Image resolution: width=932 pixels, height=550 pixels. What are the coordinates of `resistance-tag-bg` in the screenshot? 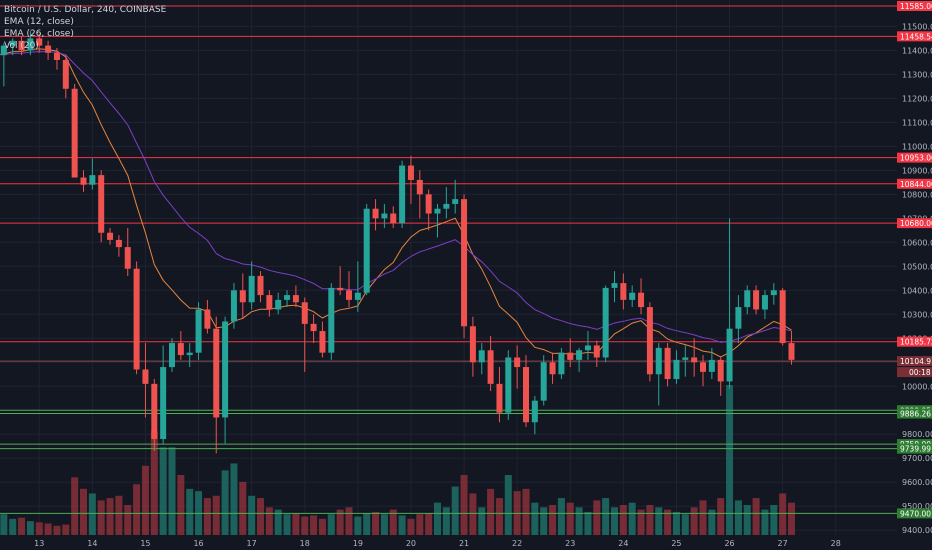 It's located at (914, 183).